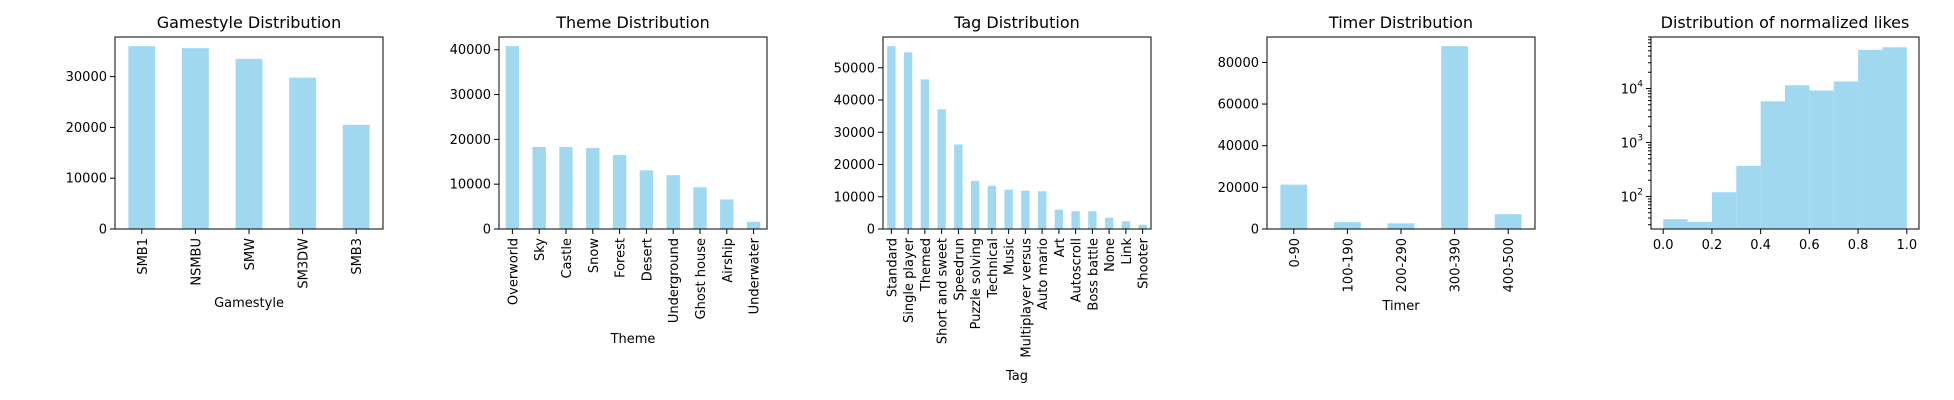 The width and height of the screenshot is (1954, 400). What do you see at coordinates (1760, 245) in the screenshot?
I see `x-tick-label: 0.4` at bounding box center [1760, 245].